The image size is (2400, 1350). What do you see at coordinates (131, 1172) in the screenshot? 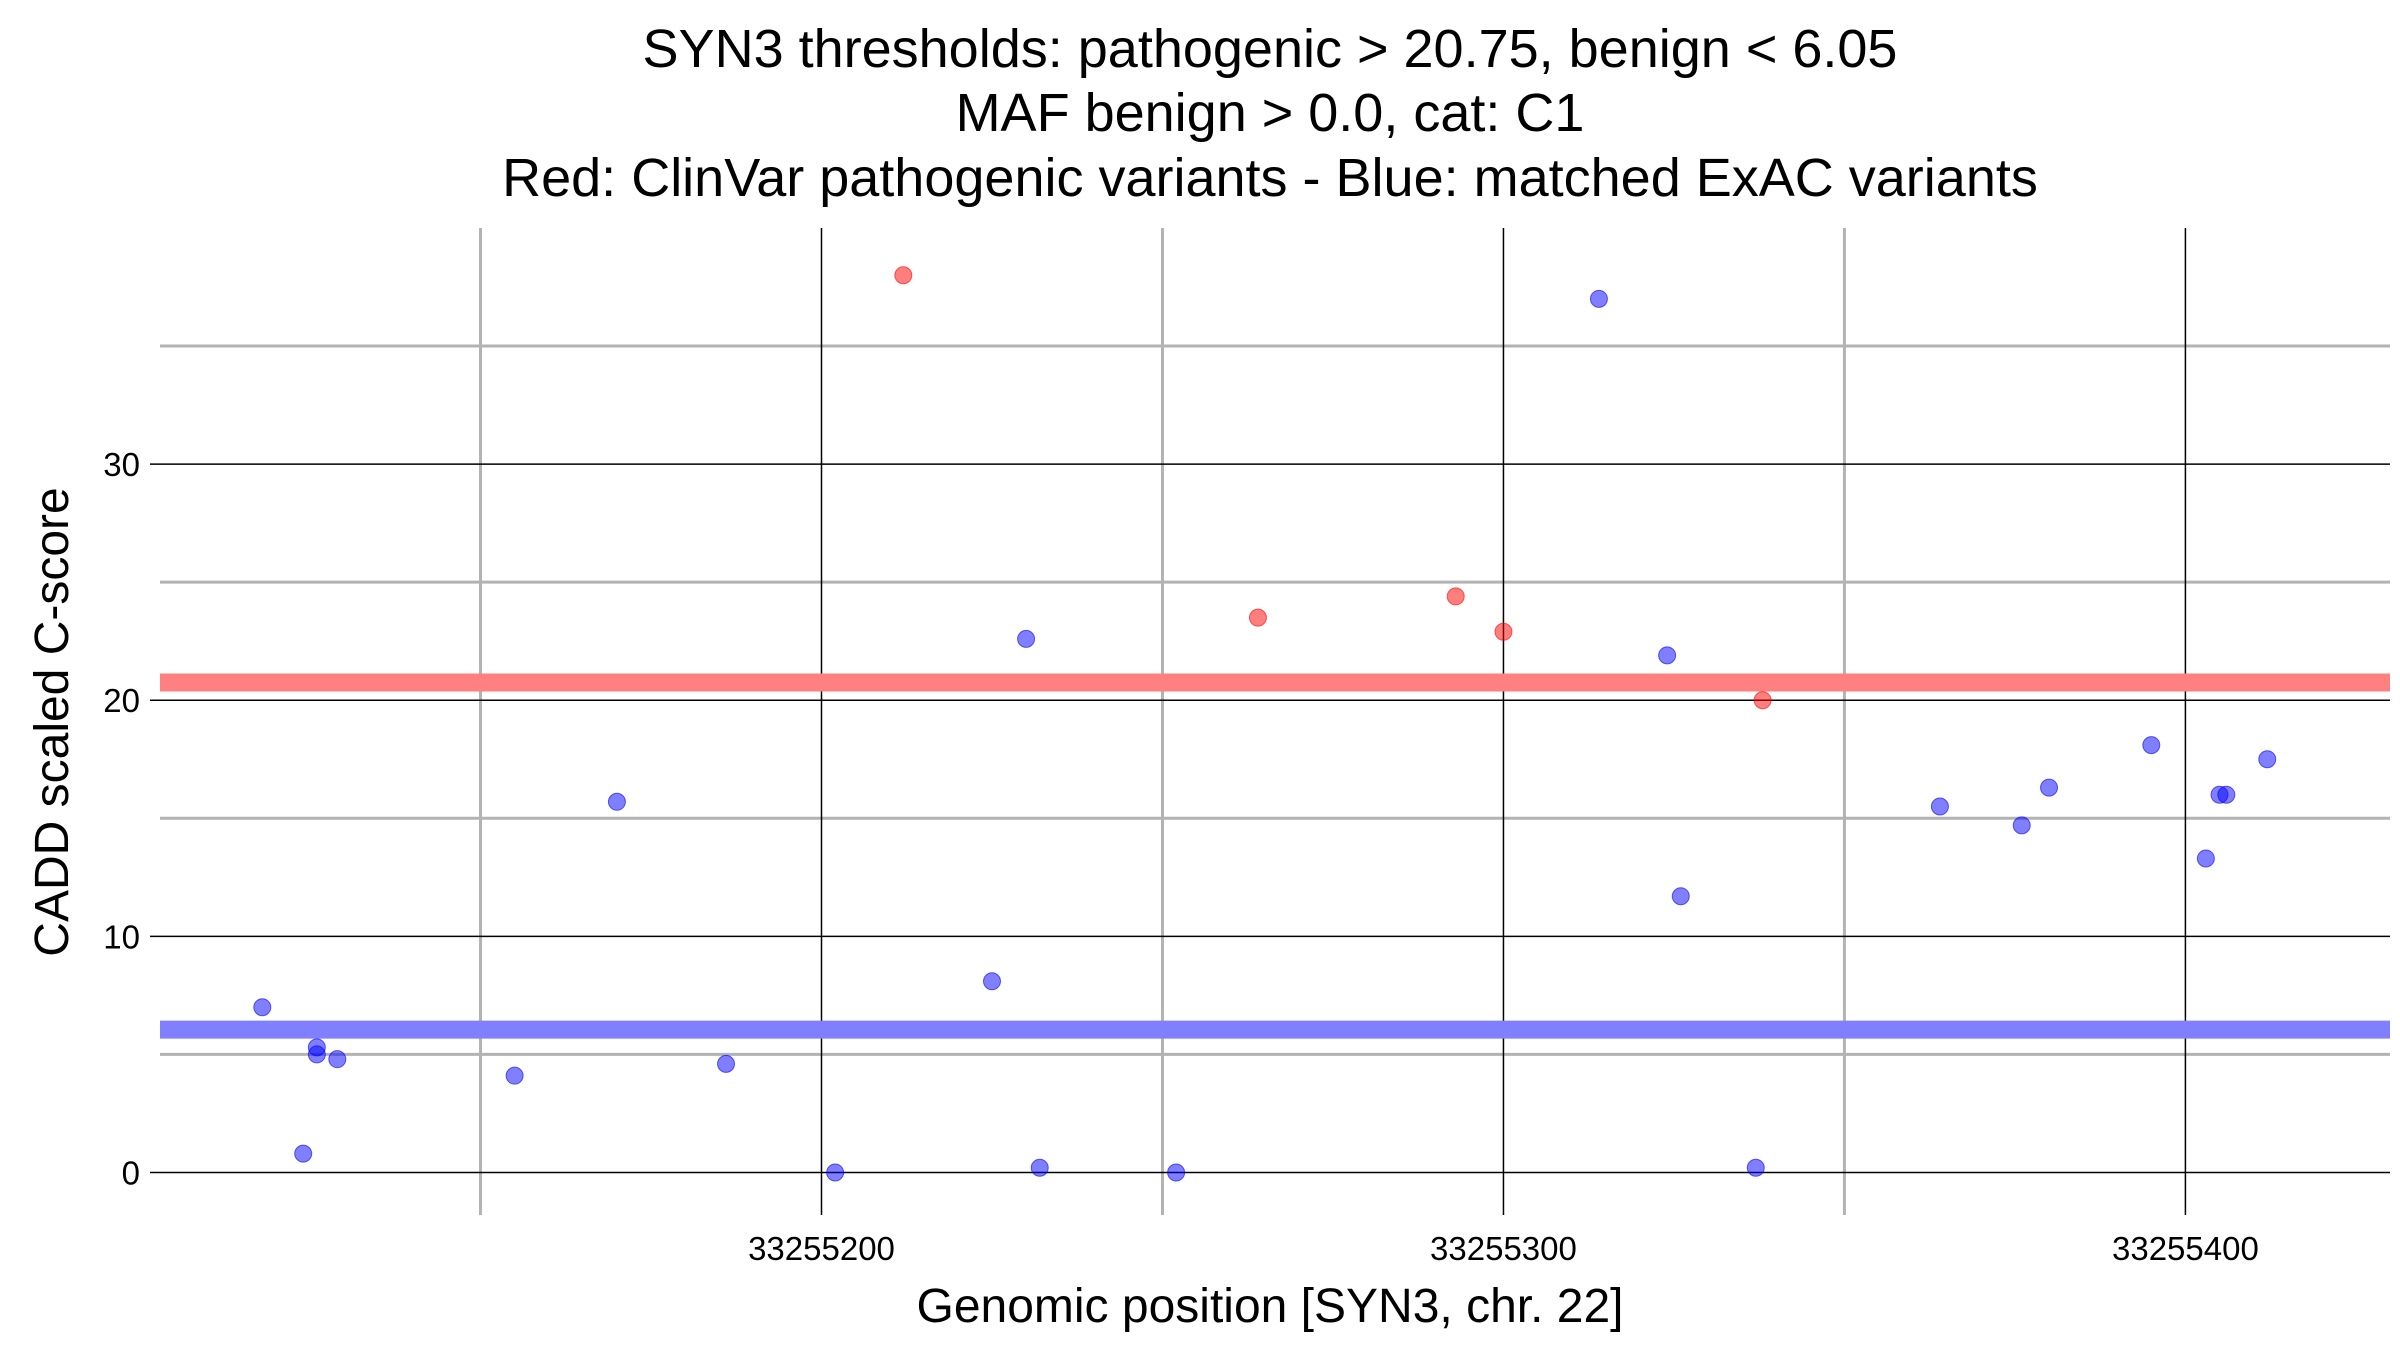
I see `y-tick-label: 0` at bounding box center [131, 1172].